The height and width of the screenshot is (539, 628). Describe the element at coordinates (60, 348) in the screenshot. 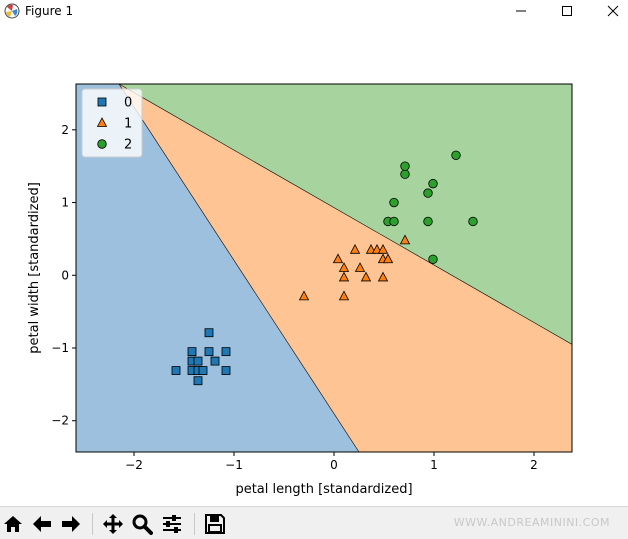

I see `y-tick-label: −1` at that location.